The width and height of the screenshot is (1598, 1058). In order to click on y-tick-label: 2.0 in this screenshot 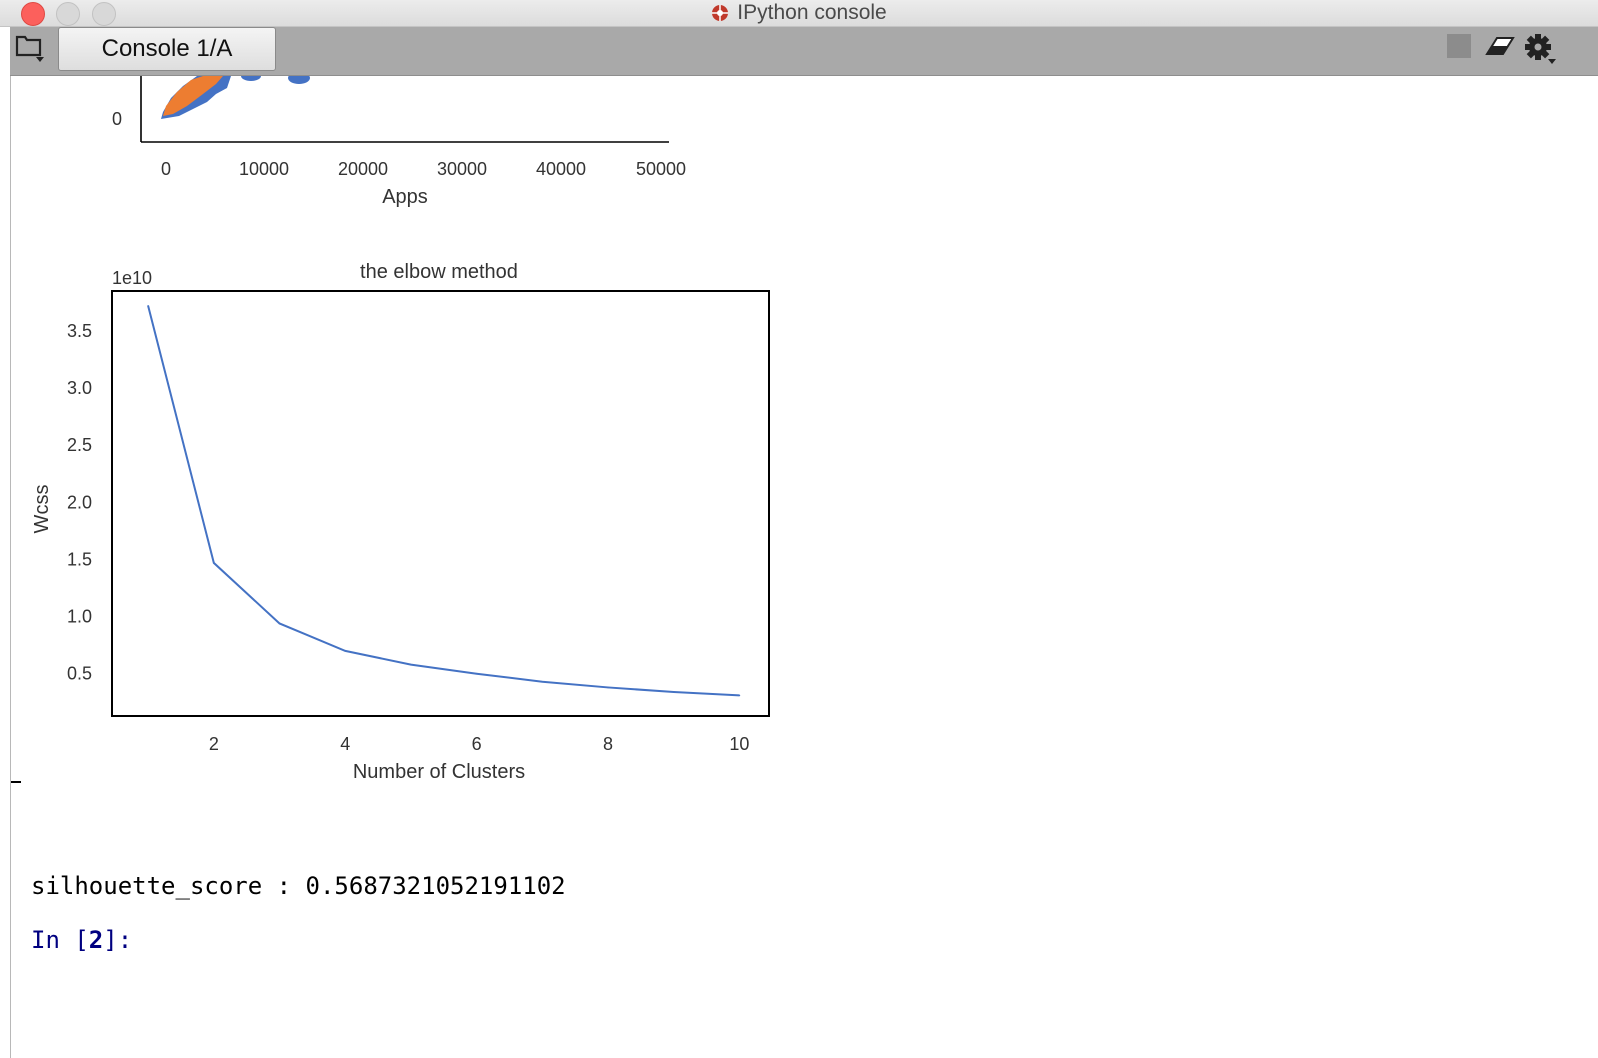, I will do `click(79, 502)`.